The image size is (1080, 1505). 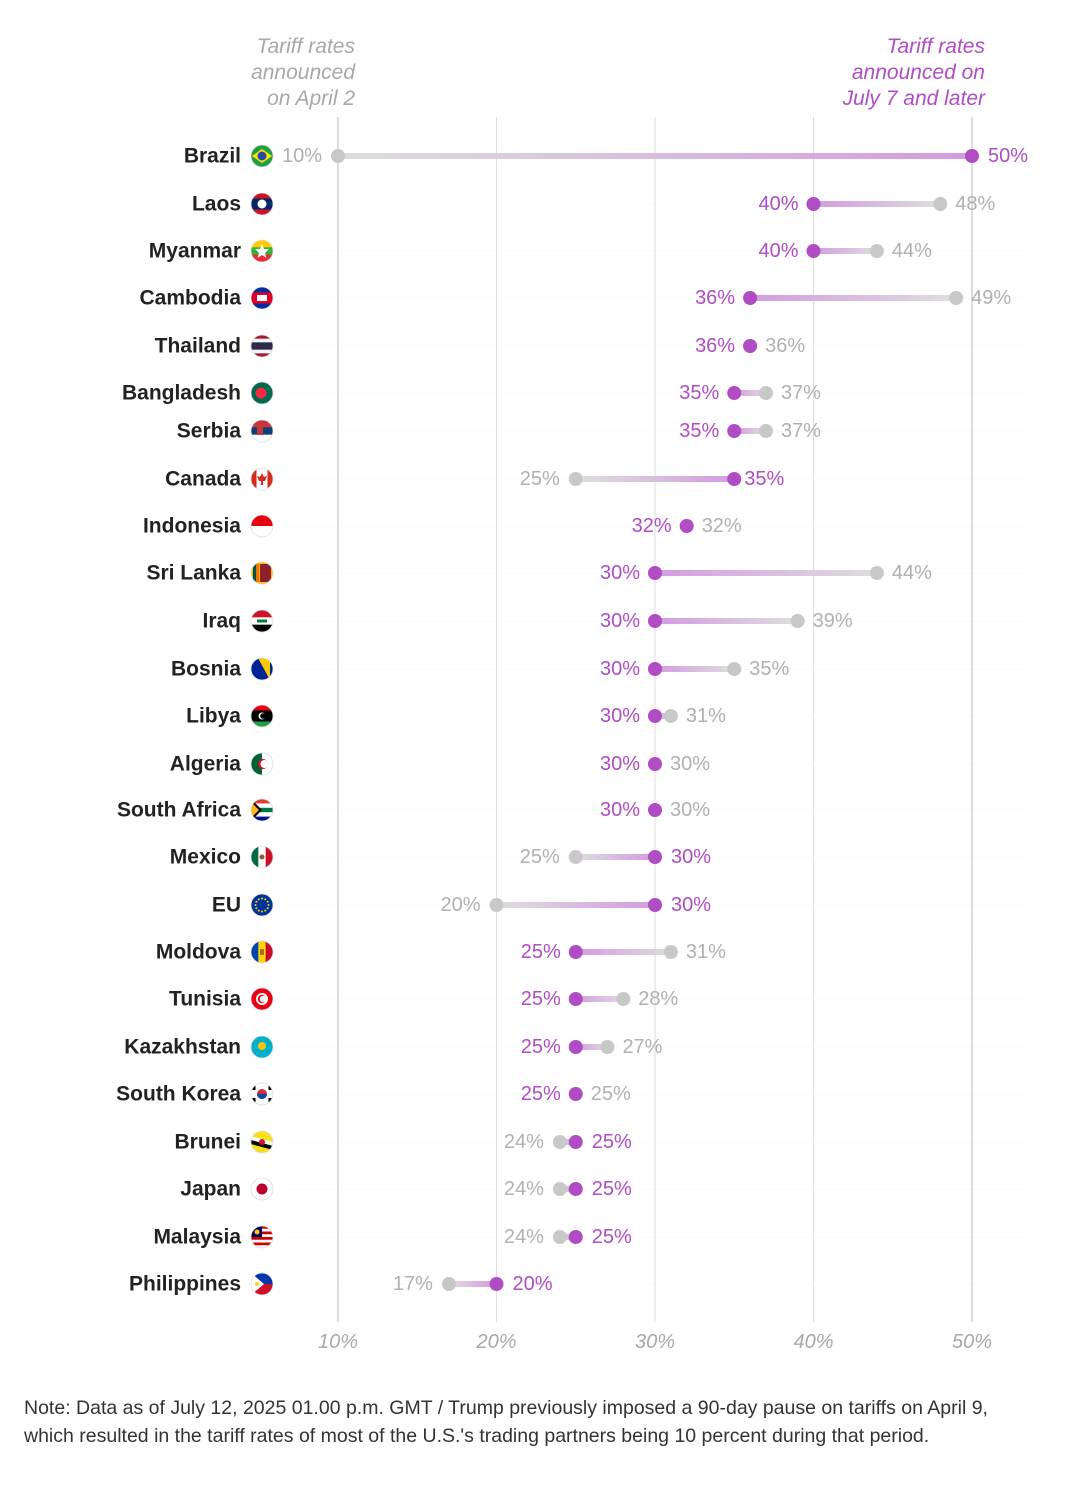 What do you see at coordinates (801, 393) in the screenshot?
I see `april2-value-label: 37%` at bounding box center [801, 393].